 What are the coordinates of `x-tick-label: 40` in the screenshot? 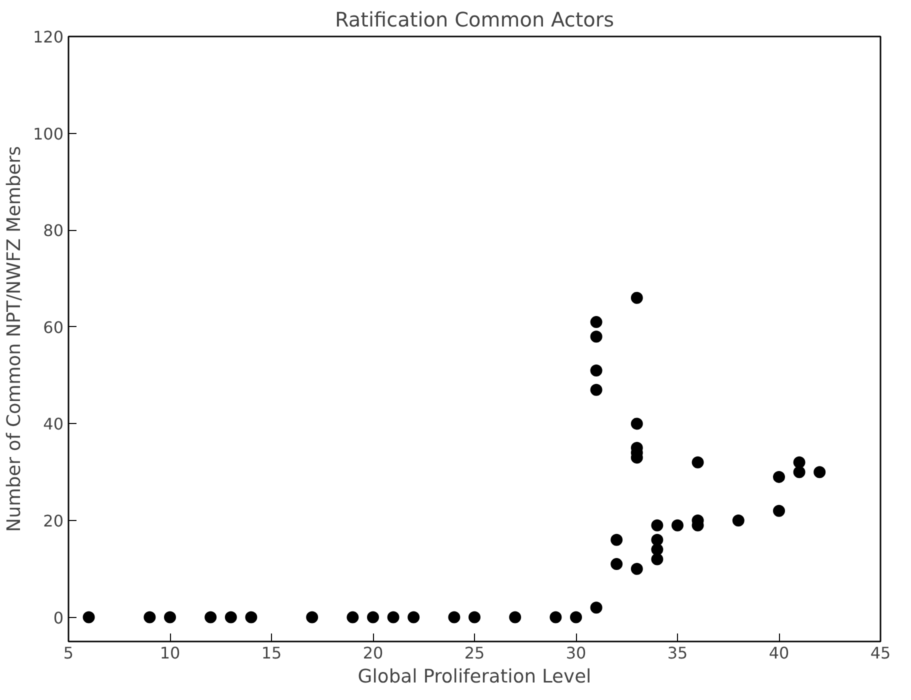 It's located at (779, 653).